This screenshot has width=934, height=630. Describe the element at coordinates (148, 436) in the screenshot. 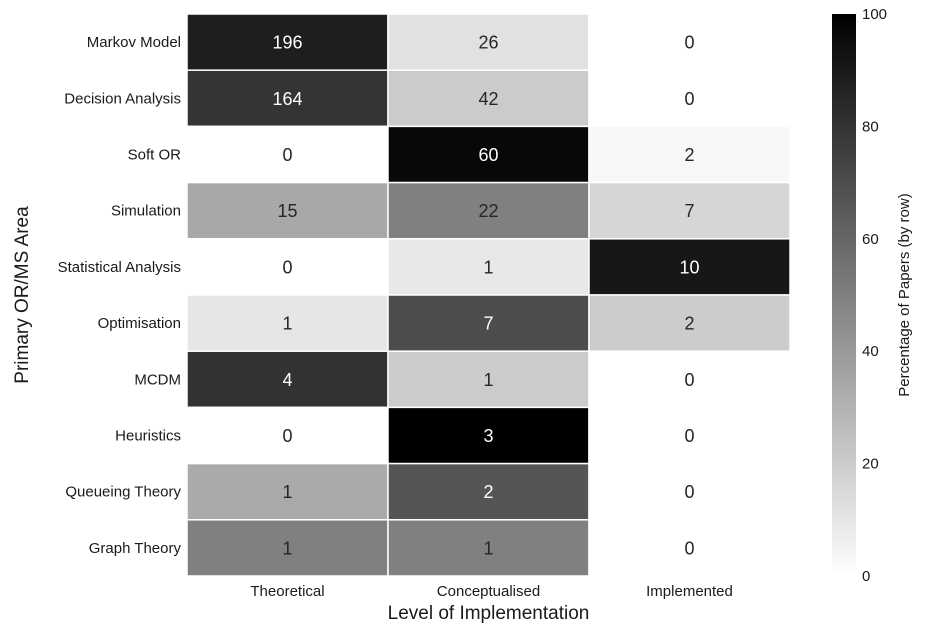

I see `y-tick-label: Heuristics` at that location.